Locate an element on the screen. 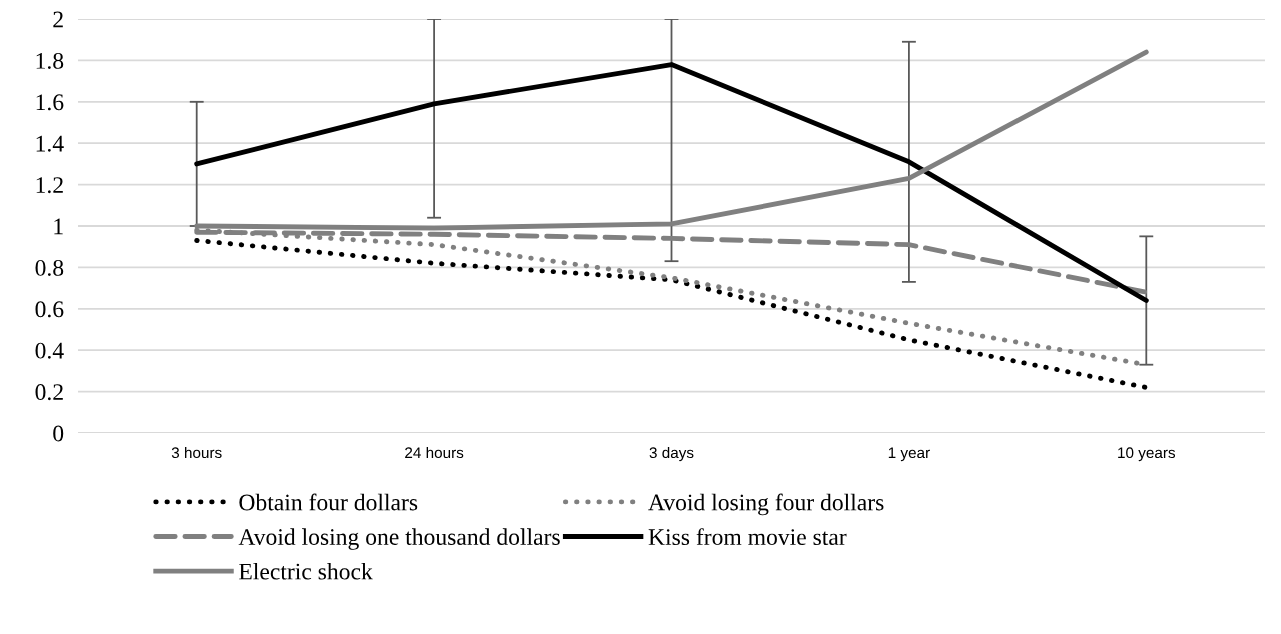 The width and height of the screenshot is (1281, 634). y-tick-label: 0.6 is located at coordinates (49, 309).